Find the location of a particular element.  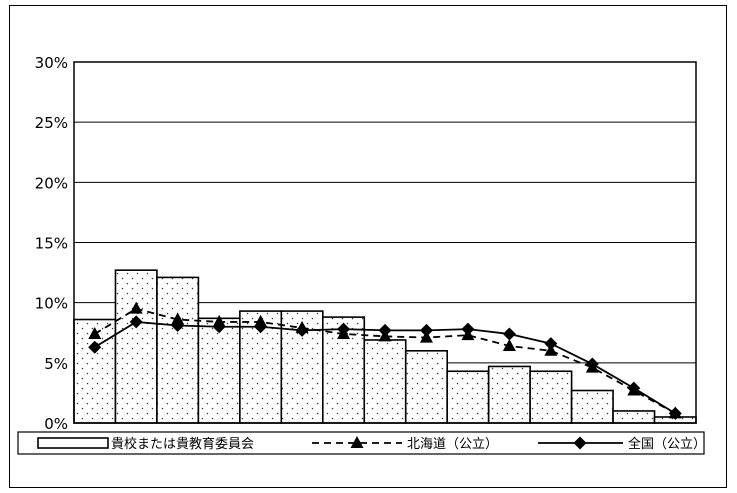

legend-marker-national is located at coordinates (580, 443).